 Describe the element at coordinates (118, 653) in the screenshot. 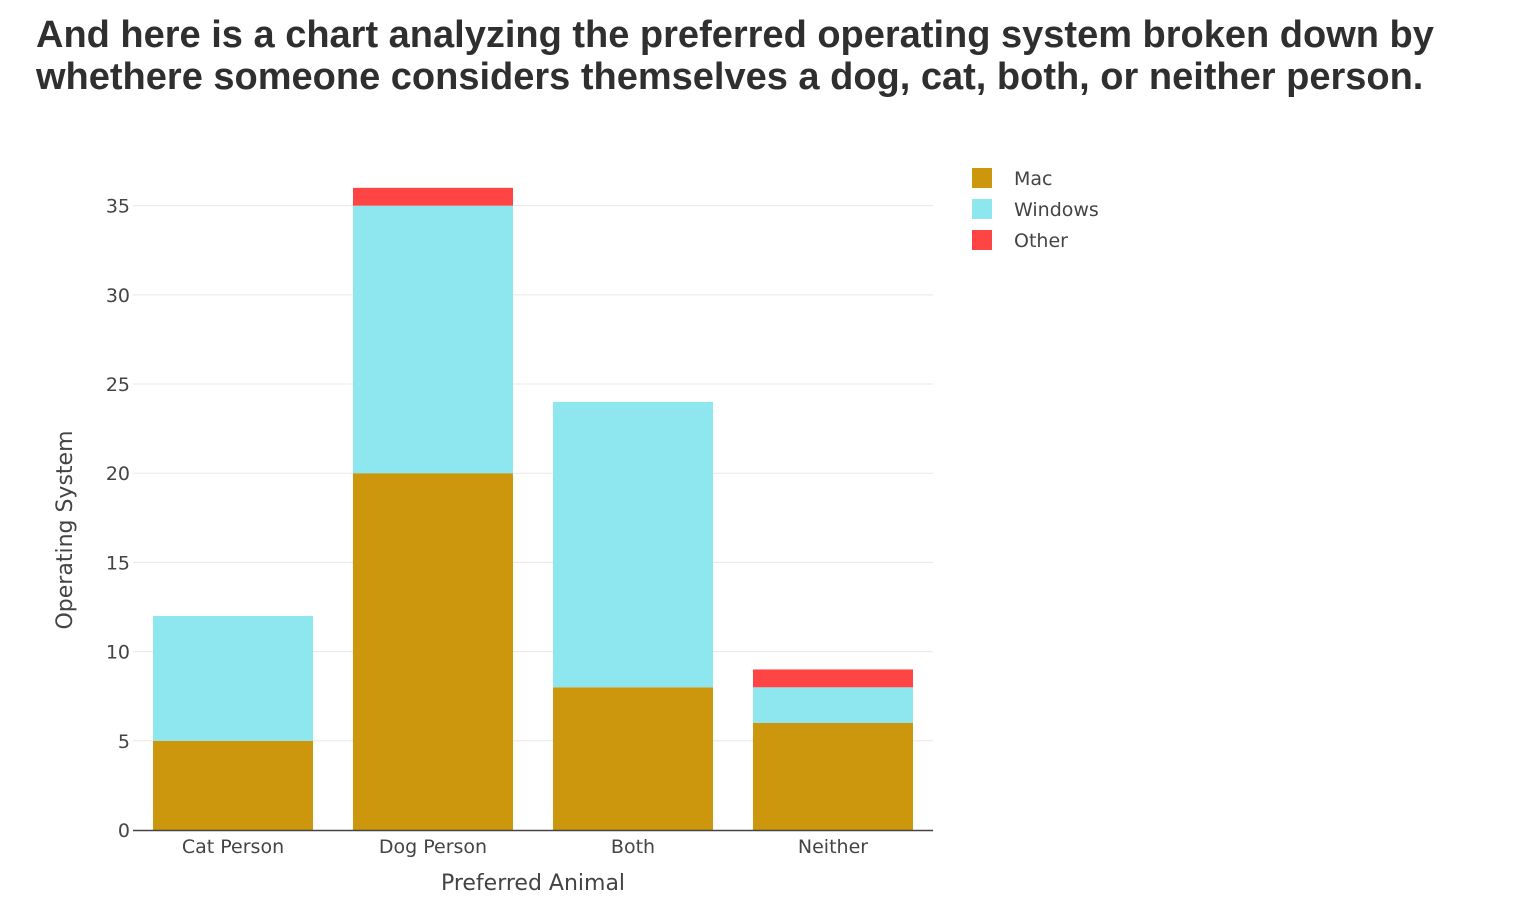

I see `y-tick-label-10: 10` at that location.